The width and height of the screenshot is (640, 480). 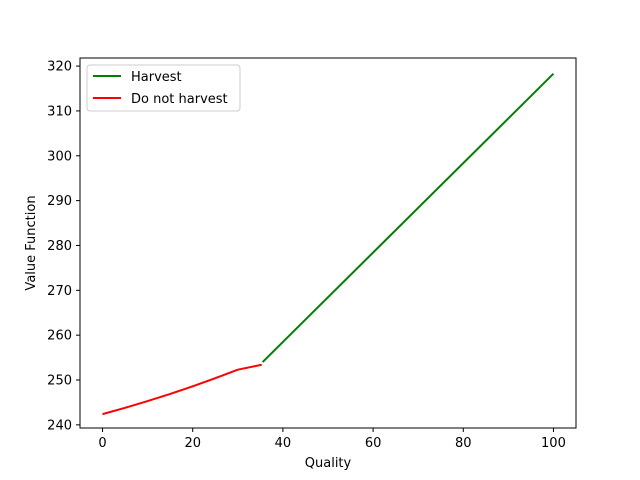 I want to click on legend-label-do-not-harvest: Do not harvest, so click(x=179, y=99).